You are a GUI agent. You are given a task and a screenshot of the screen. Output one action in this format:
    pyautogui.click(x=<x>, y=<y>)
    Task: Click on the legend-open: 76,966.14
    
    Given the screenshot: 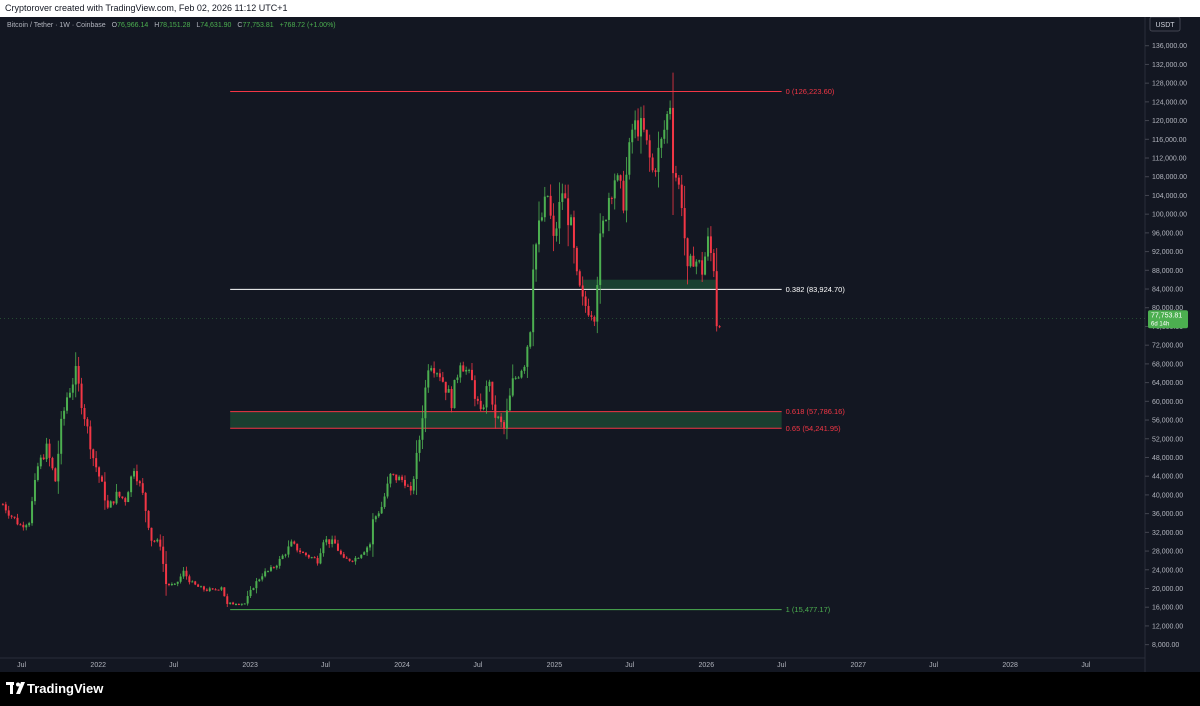 What is the action you would take?
    pyautogui.click(x=132, y=25)
    